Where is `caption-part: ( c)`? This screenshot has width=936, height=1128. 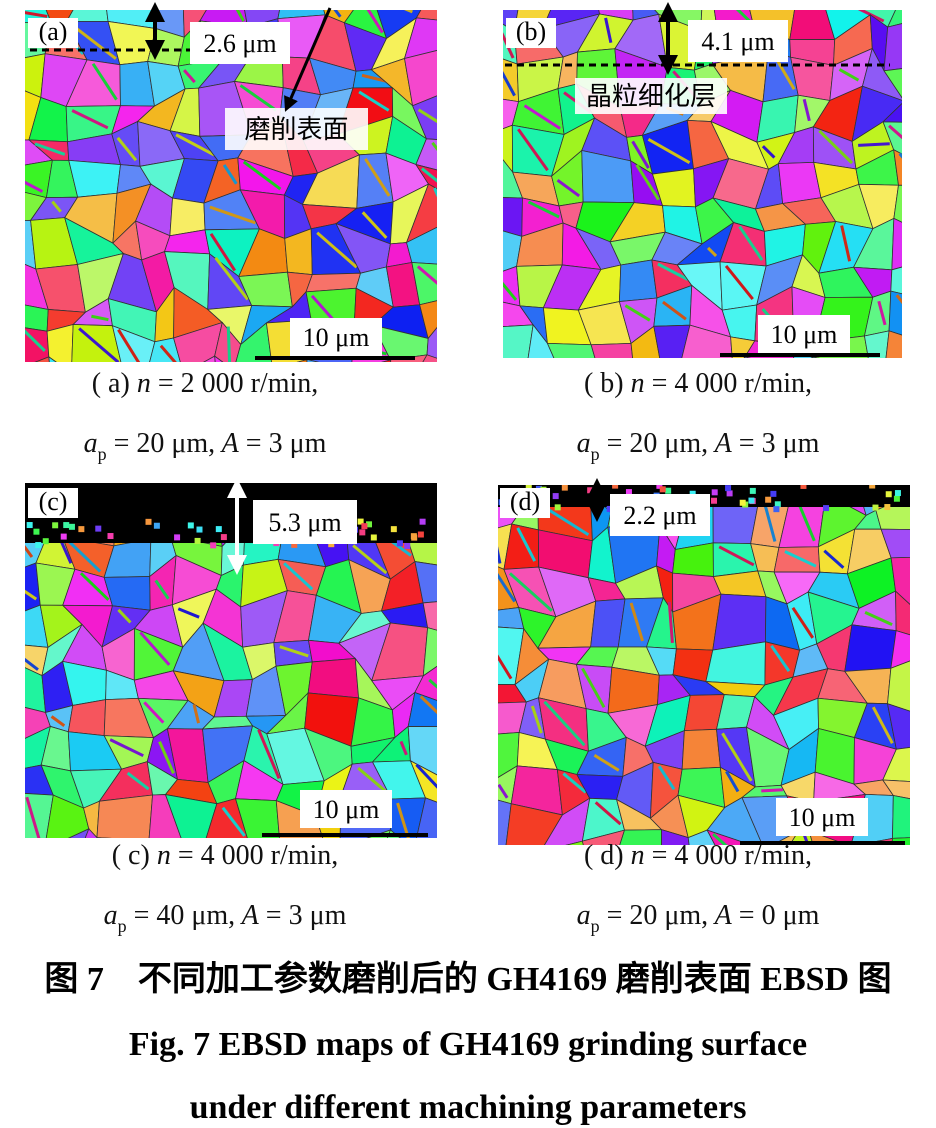 caption-part: ( c) is located at coordinates (131, 855).